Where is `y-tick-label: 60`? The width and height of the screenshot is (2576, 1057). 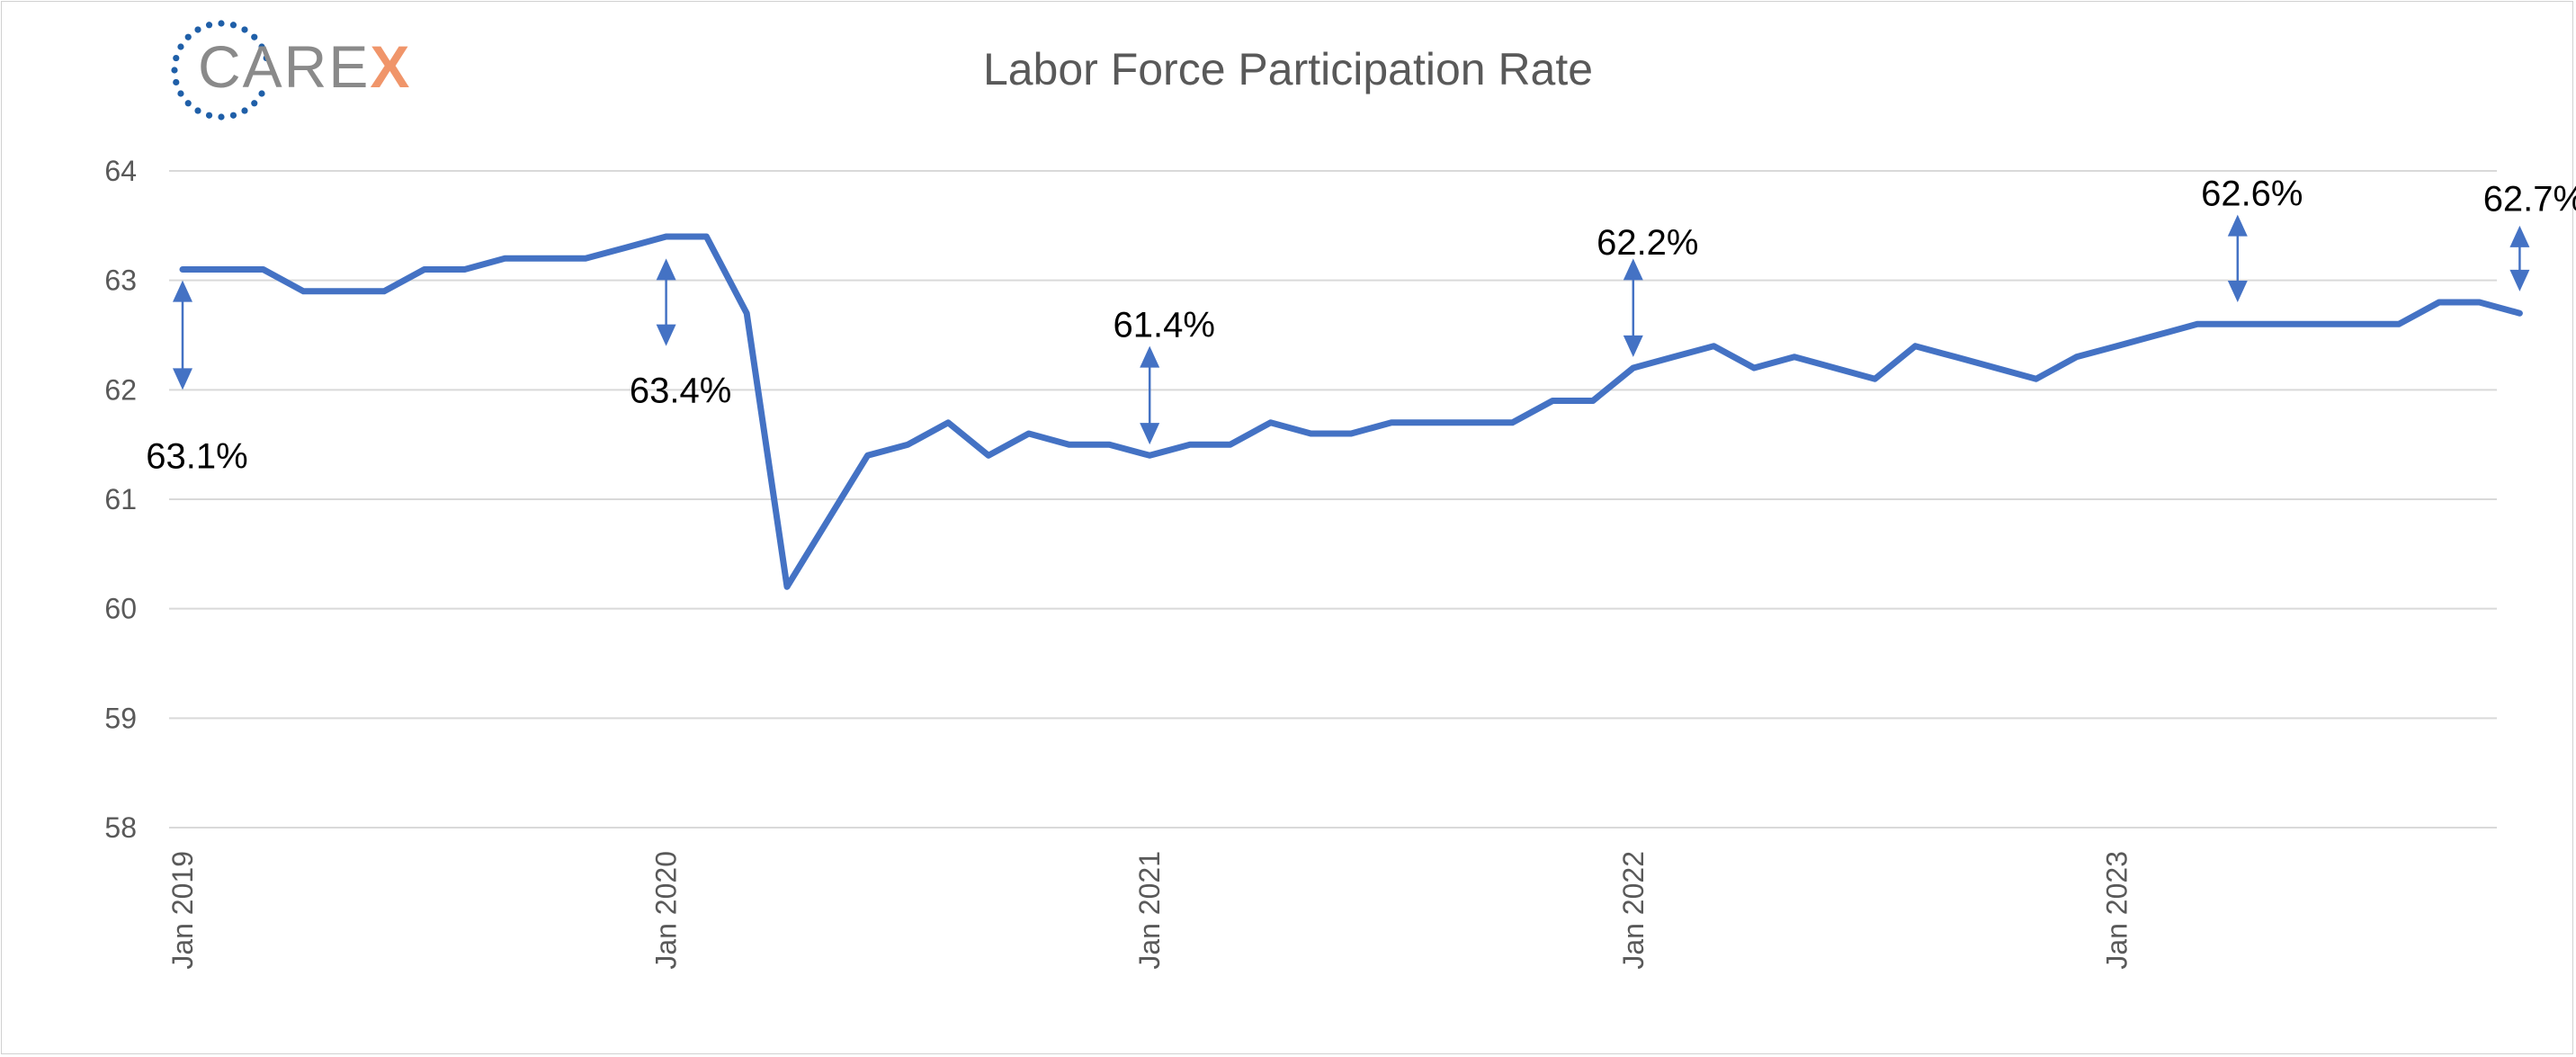
y-tick-label: 60 is located at coordinates (120, 609).